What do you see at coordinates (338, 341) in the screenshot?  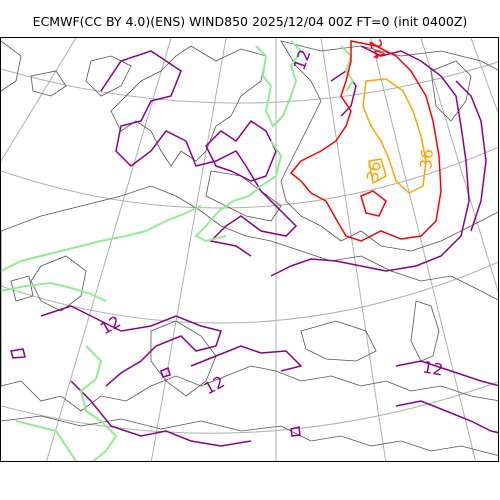 I see `coastline-black-sea` at bounding box center [338, 341].